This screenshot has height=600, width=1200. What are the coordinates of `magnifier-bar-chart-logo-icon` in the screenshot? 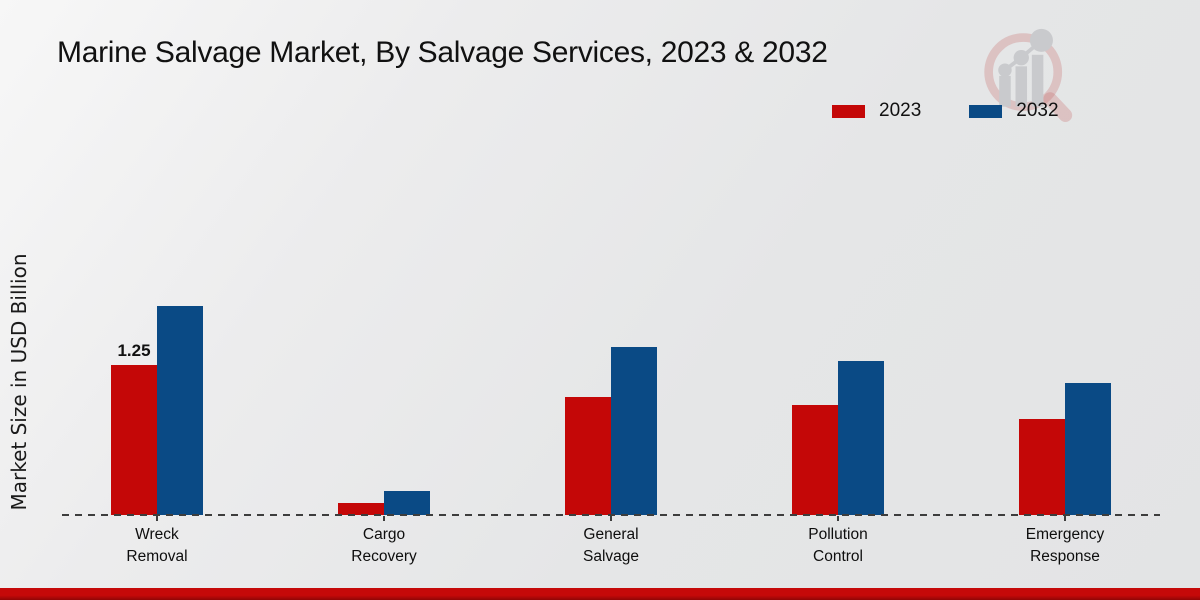 It's located at (1028, 75).